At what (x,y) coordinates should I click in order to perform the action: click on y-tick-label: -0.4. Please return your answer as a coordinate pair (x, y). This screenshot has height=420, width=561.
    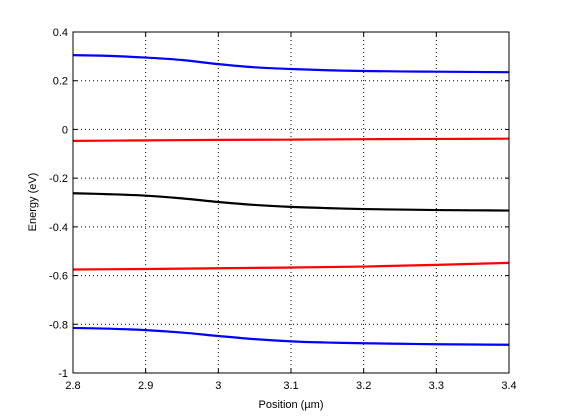
    Looking at the image, I should click on (58, 228).